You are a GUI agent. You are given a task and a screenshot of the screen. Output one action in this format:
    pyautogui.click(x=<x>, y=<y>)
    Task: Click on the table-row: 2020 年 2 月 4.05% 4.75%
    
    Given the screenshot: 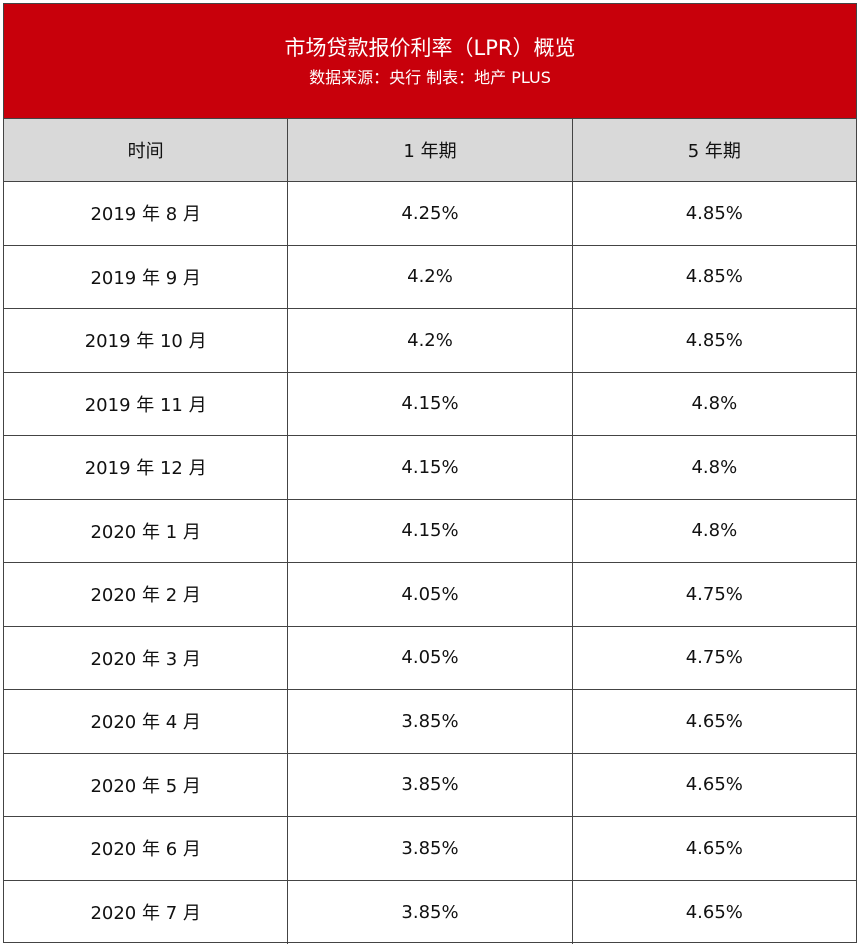 What is the action you would take?
    pyautogui.click(x=430, y=595)
    